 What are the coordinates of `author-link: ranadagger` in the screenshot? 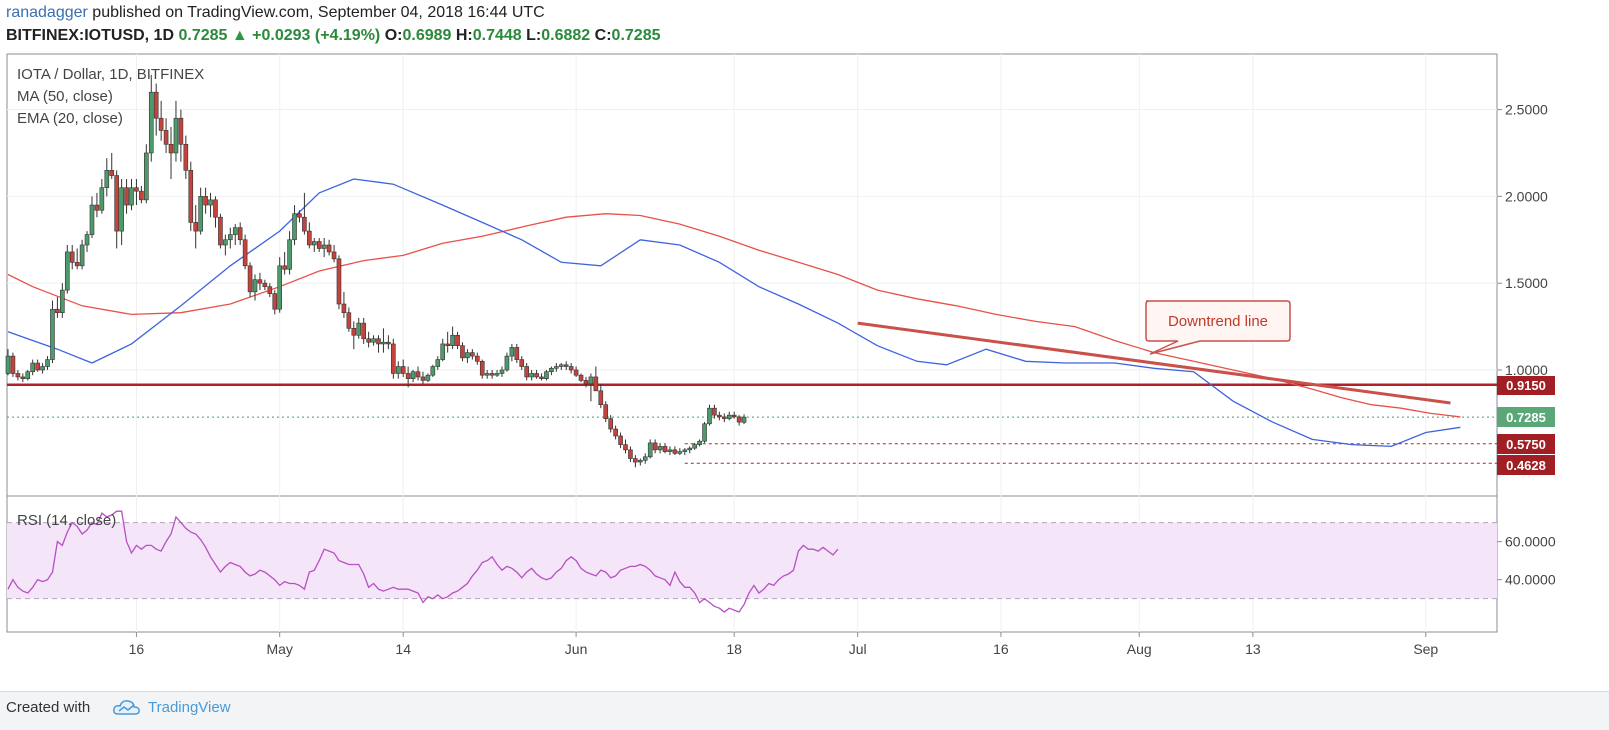 It's located at (47, 12).